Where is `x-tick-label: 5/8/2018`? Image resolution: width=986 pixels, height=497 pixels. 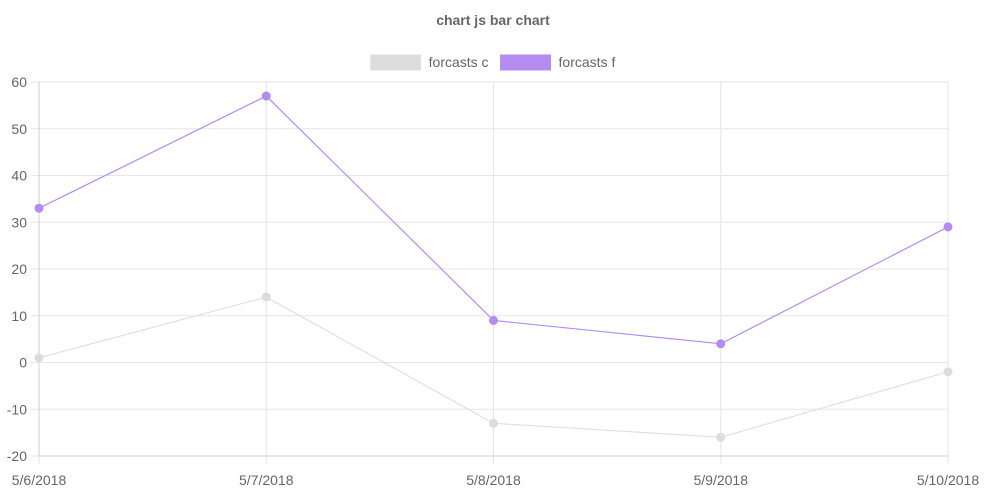
x-tick-label: 5/8/2018 is located at coordinates (493, 480).